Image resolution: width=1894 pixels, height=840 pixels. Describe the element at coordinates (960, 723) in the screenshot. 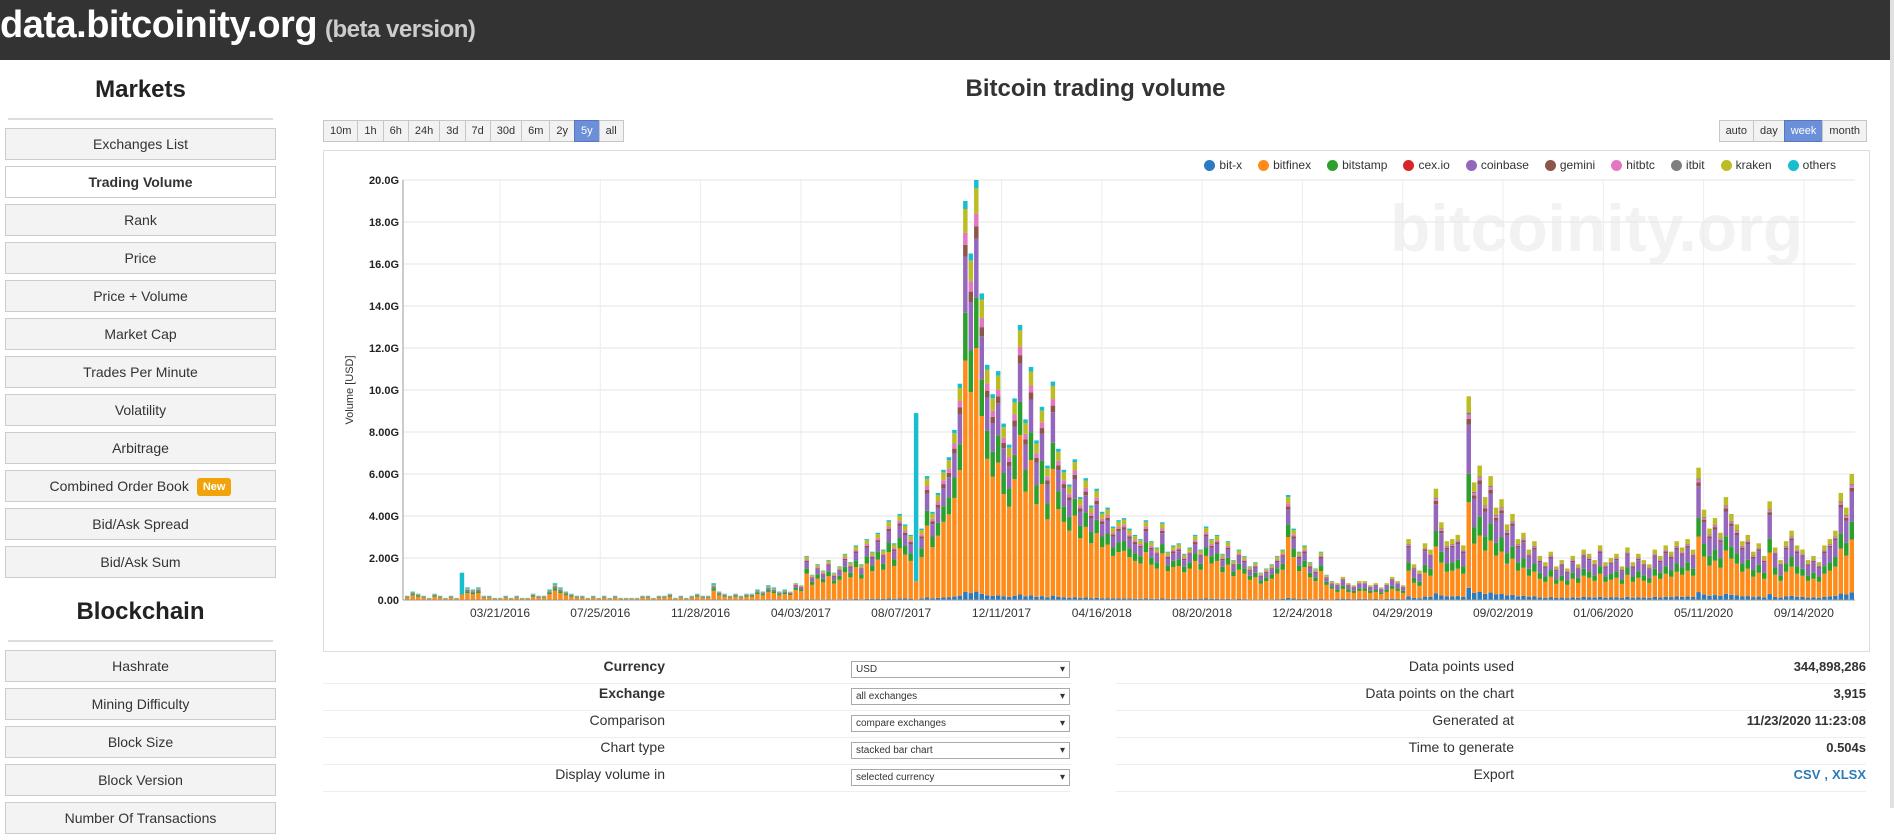

I see `comparison-select: compare exchanges ▾` at that location.